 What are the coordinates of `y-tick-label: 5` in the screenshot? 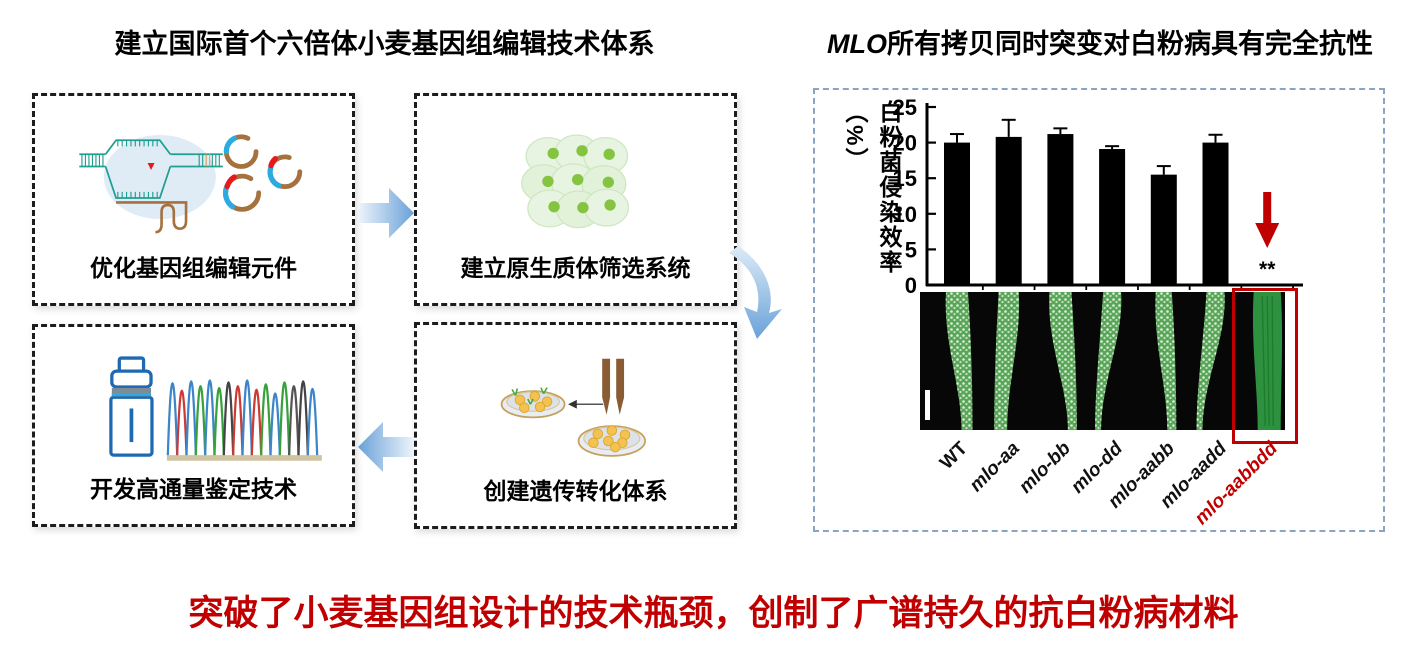 It's located at (911, 249).